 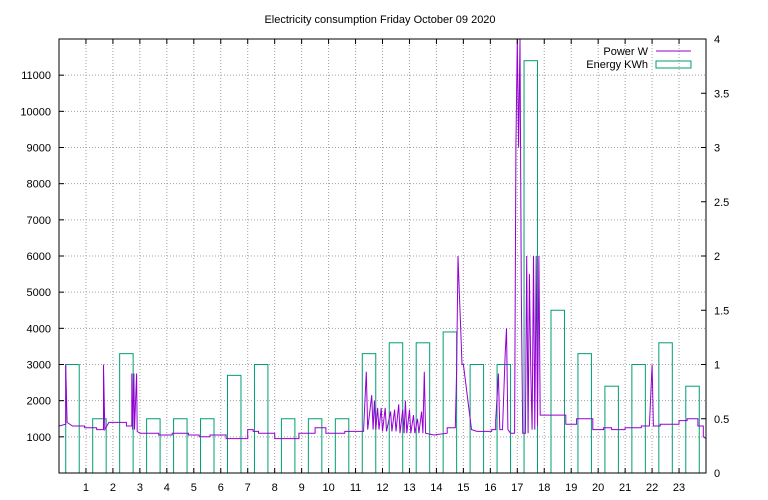 What do you see at coordinates (409, 488) in the screenshot?
I see `x-tick-label: 13` at bounding box center [409, 488].